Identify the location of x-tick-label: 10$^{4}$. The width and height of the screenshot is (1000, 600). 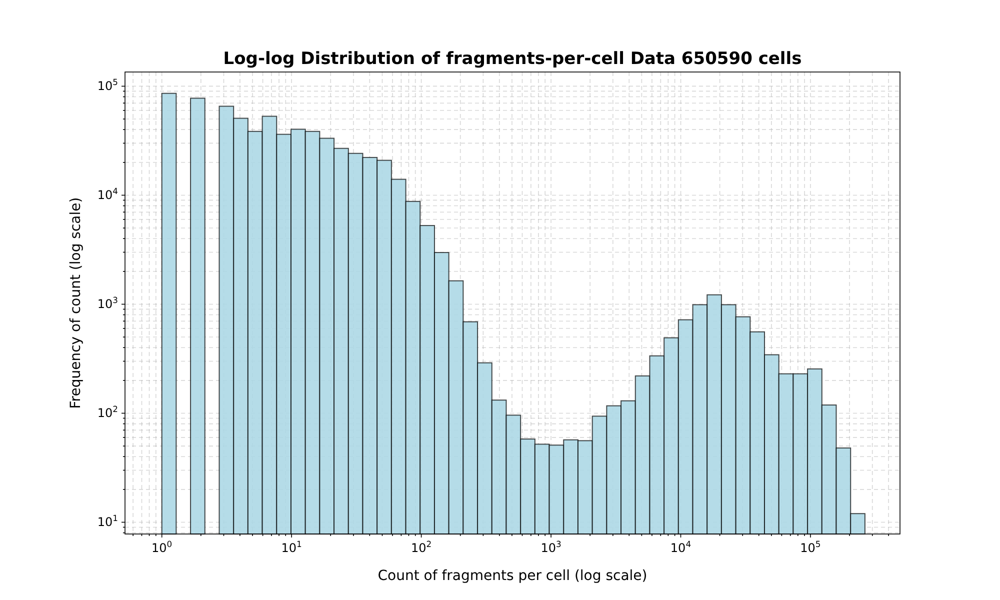
(681, 547).